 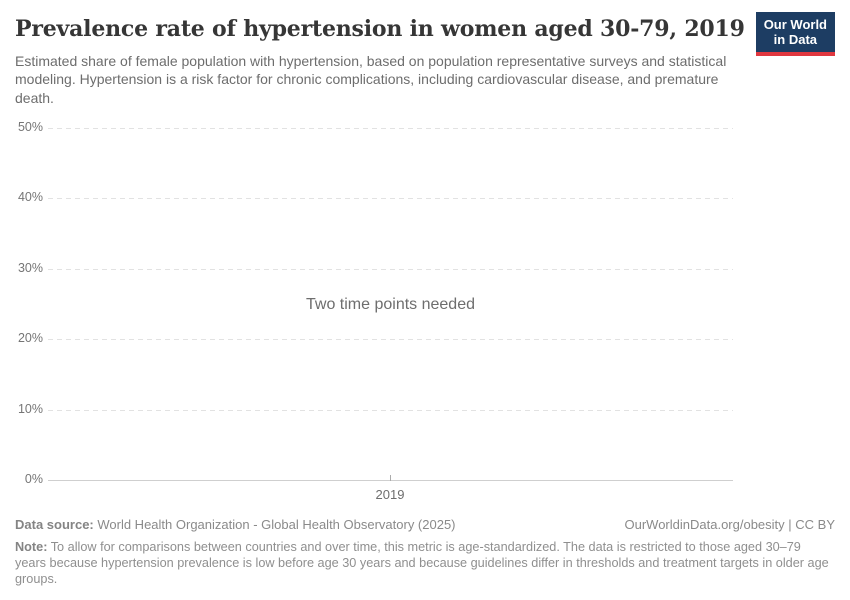 What do you see at coordinates (54, 524) in the screenshot?
I see `data-source-label: Data source:` at bounding box center [54, 524].